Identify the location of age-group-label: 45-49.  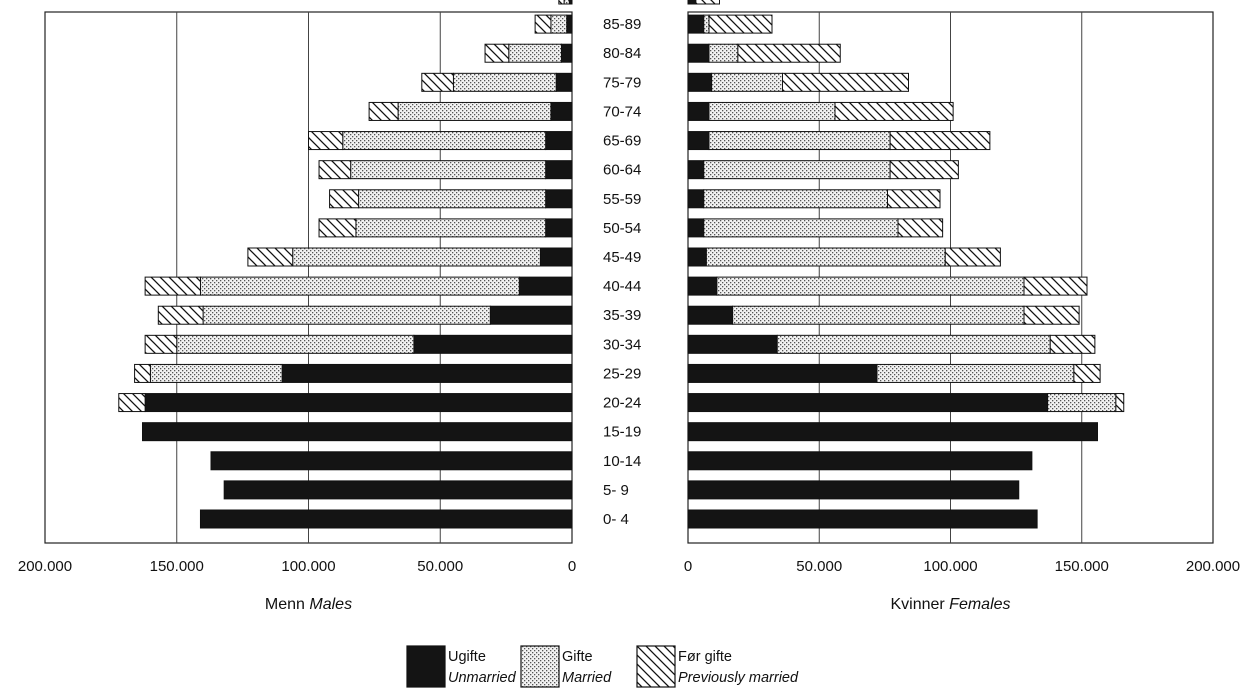
(622, 257).